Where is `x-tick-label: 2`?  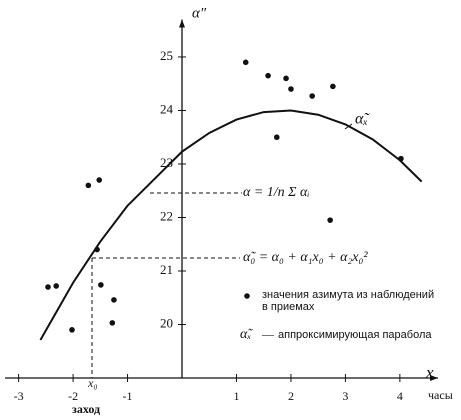
x-tick-label: 2 is located at coordinates (291, 396).